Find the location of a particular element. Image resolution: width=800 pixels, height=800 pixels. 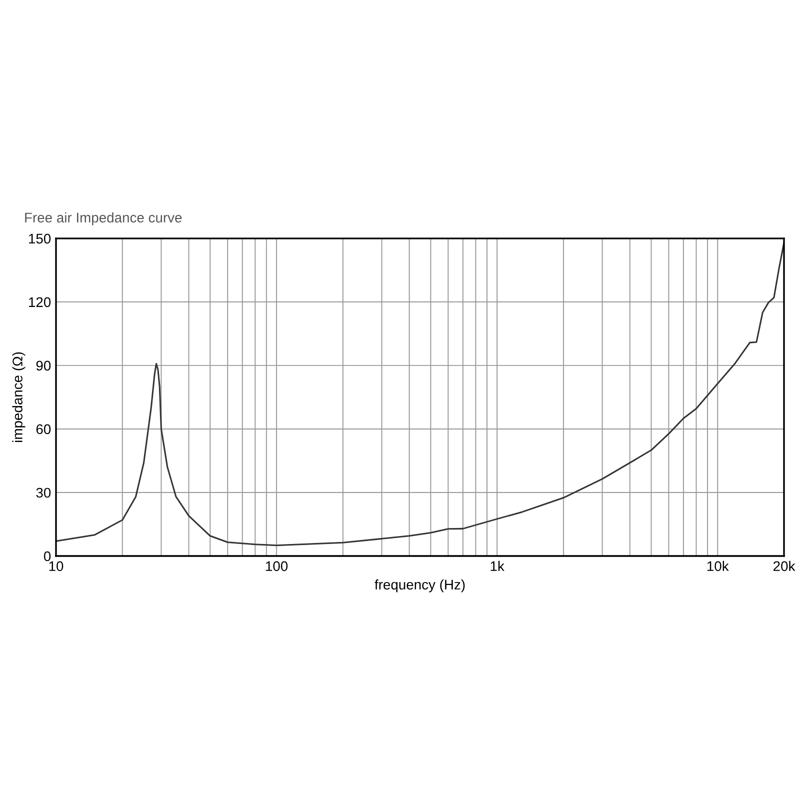

y-axis-title: impedance (Ω) is located at coordinates (19, 397).